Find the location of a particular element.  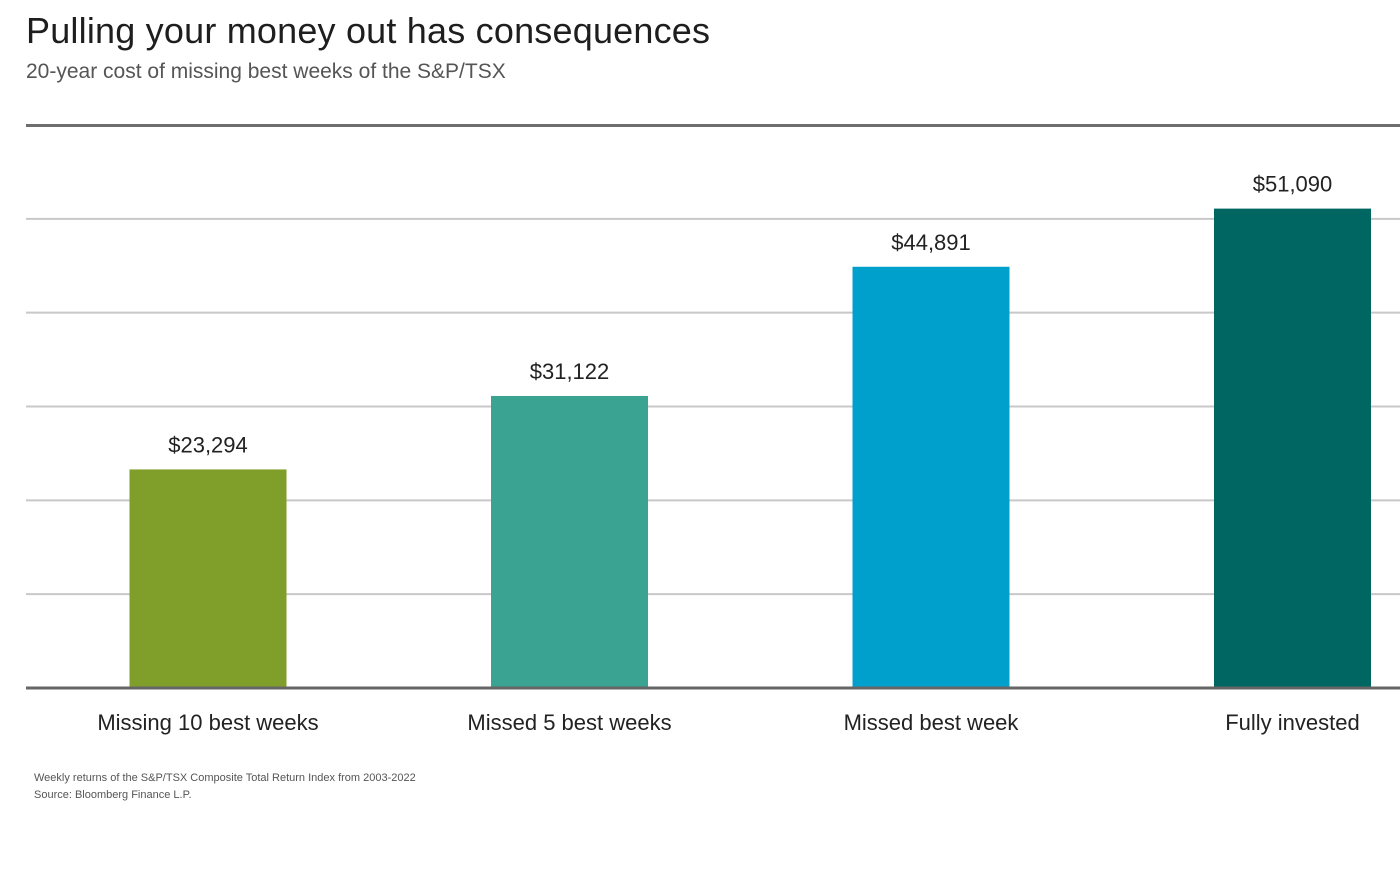

chart-title: Pulling your money out has consequences is located at coordinates (368, 30).